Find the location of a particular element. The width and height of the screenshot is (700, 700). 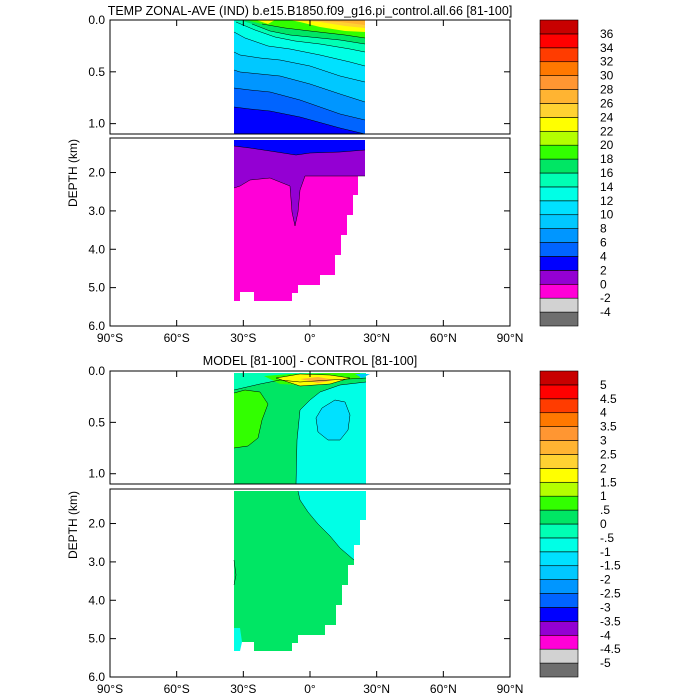

y-tick-label: 0.5 is located at coordinates (96, 422).